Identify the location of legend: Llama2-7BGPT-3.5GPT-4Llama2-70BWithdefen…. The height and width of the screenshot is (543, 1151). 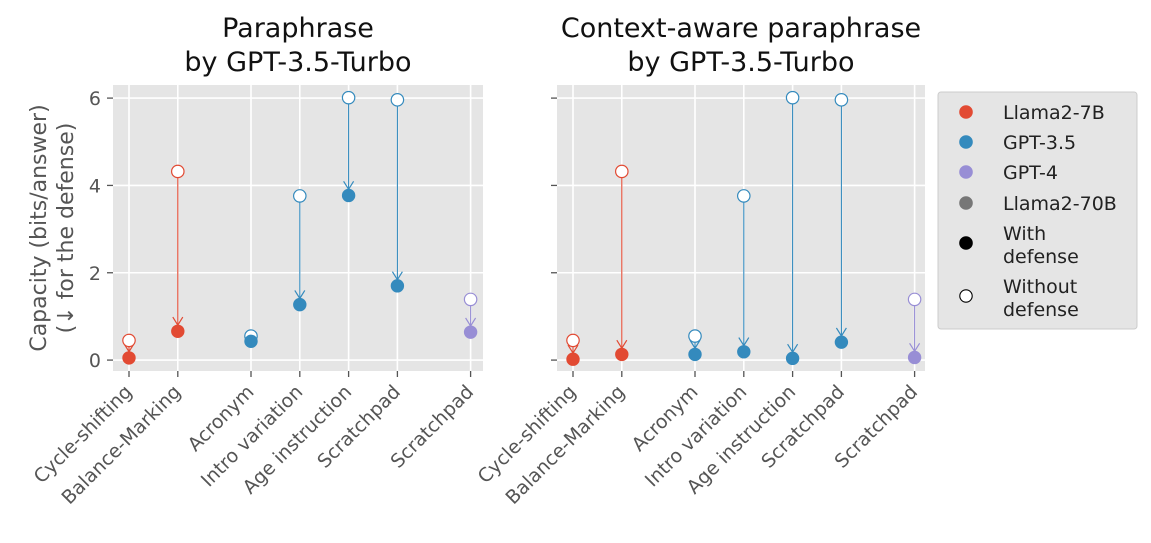
(1037, 210).